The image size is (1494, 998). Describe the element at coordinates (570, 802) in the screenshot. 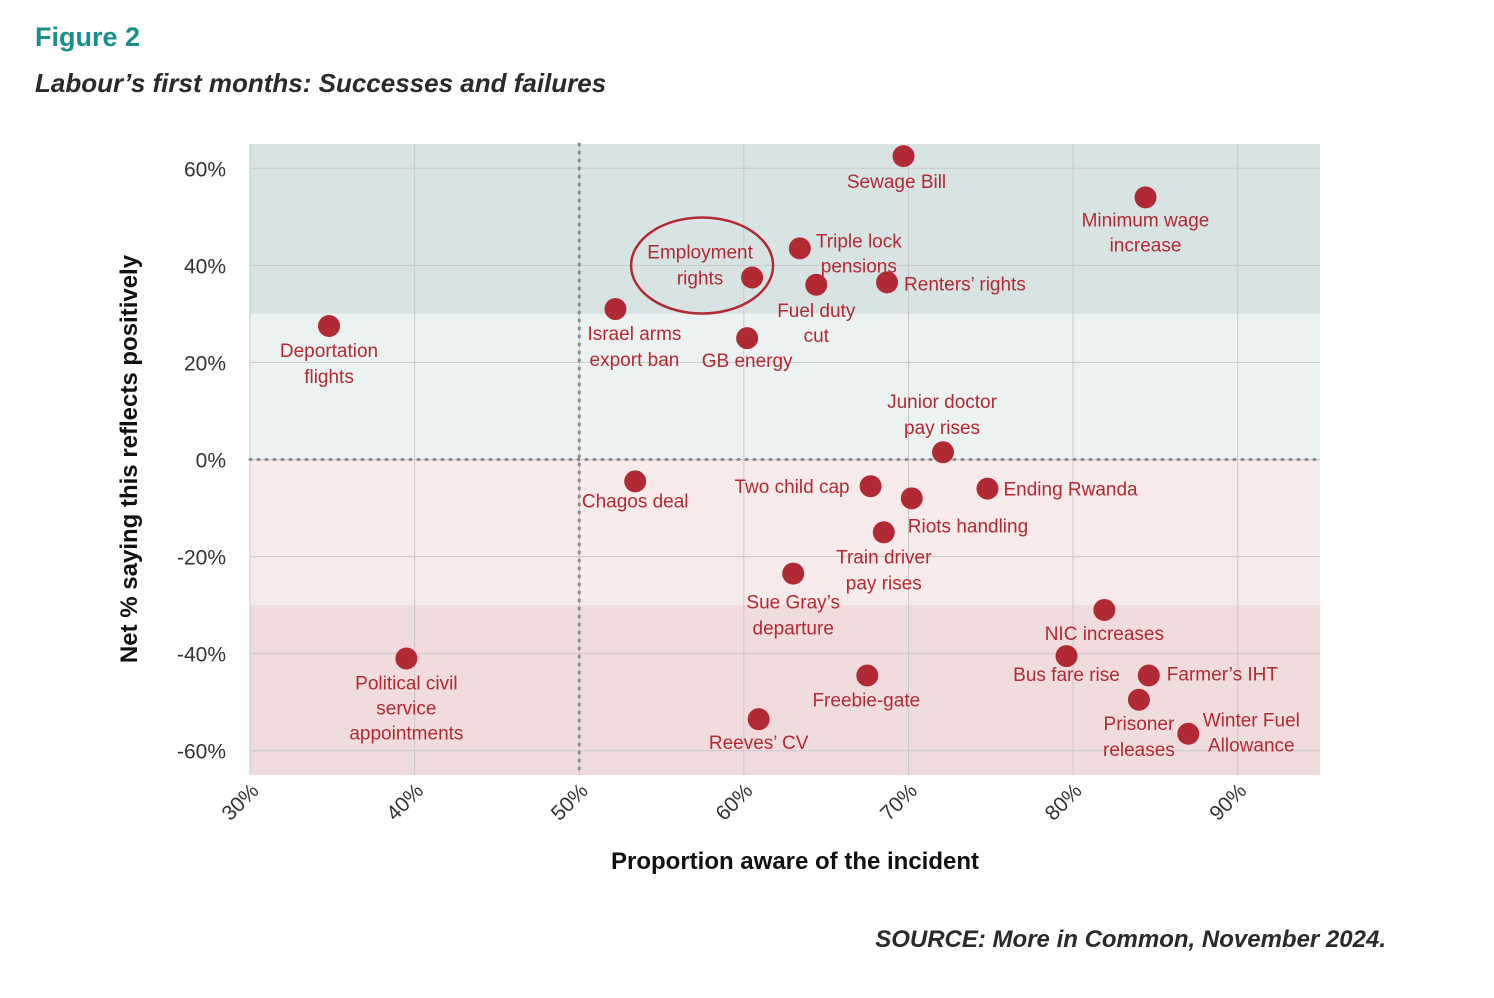

I see `x-tick-label: 50%` at that location.